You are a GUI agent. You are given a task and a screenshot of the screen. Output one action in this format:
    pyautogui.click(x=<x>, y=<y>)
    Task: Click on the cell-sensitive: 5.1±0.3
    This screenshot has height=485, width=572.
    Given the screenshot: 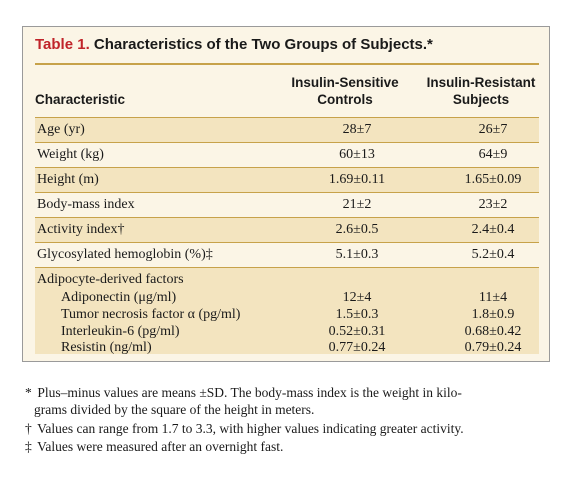 What is the action you would take?
    pyautogui.click(x=357, y=254)
    